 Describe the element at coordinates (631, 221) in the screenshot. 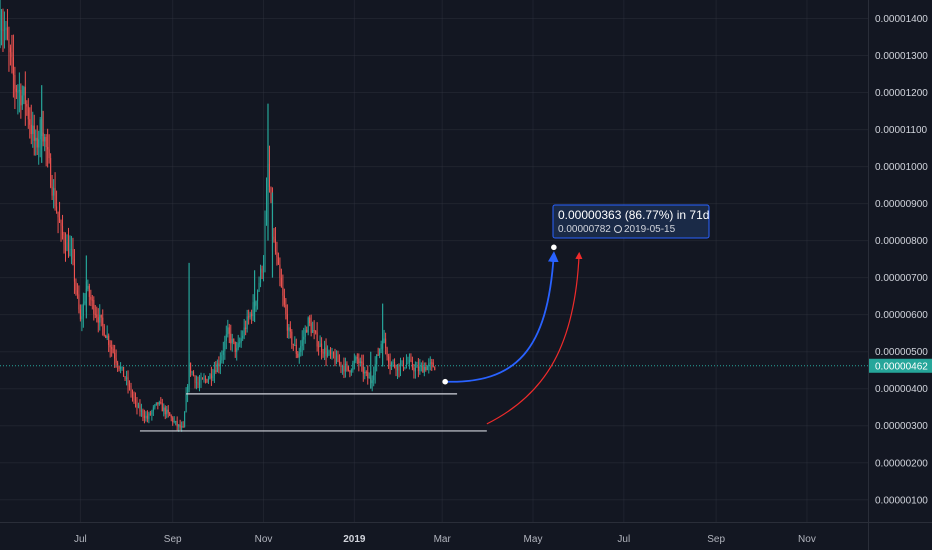

I see `projection-callout-box` at that location.